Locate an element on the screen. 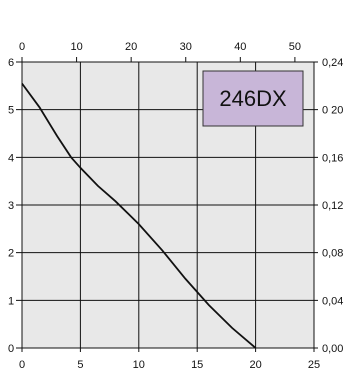 The height and width of the screenshot is (376, 346). x-tick-label: 0 is located at coordinates (22, 365).